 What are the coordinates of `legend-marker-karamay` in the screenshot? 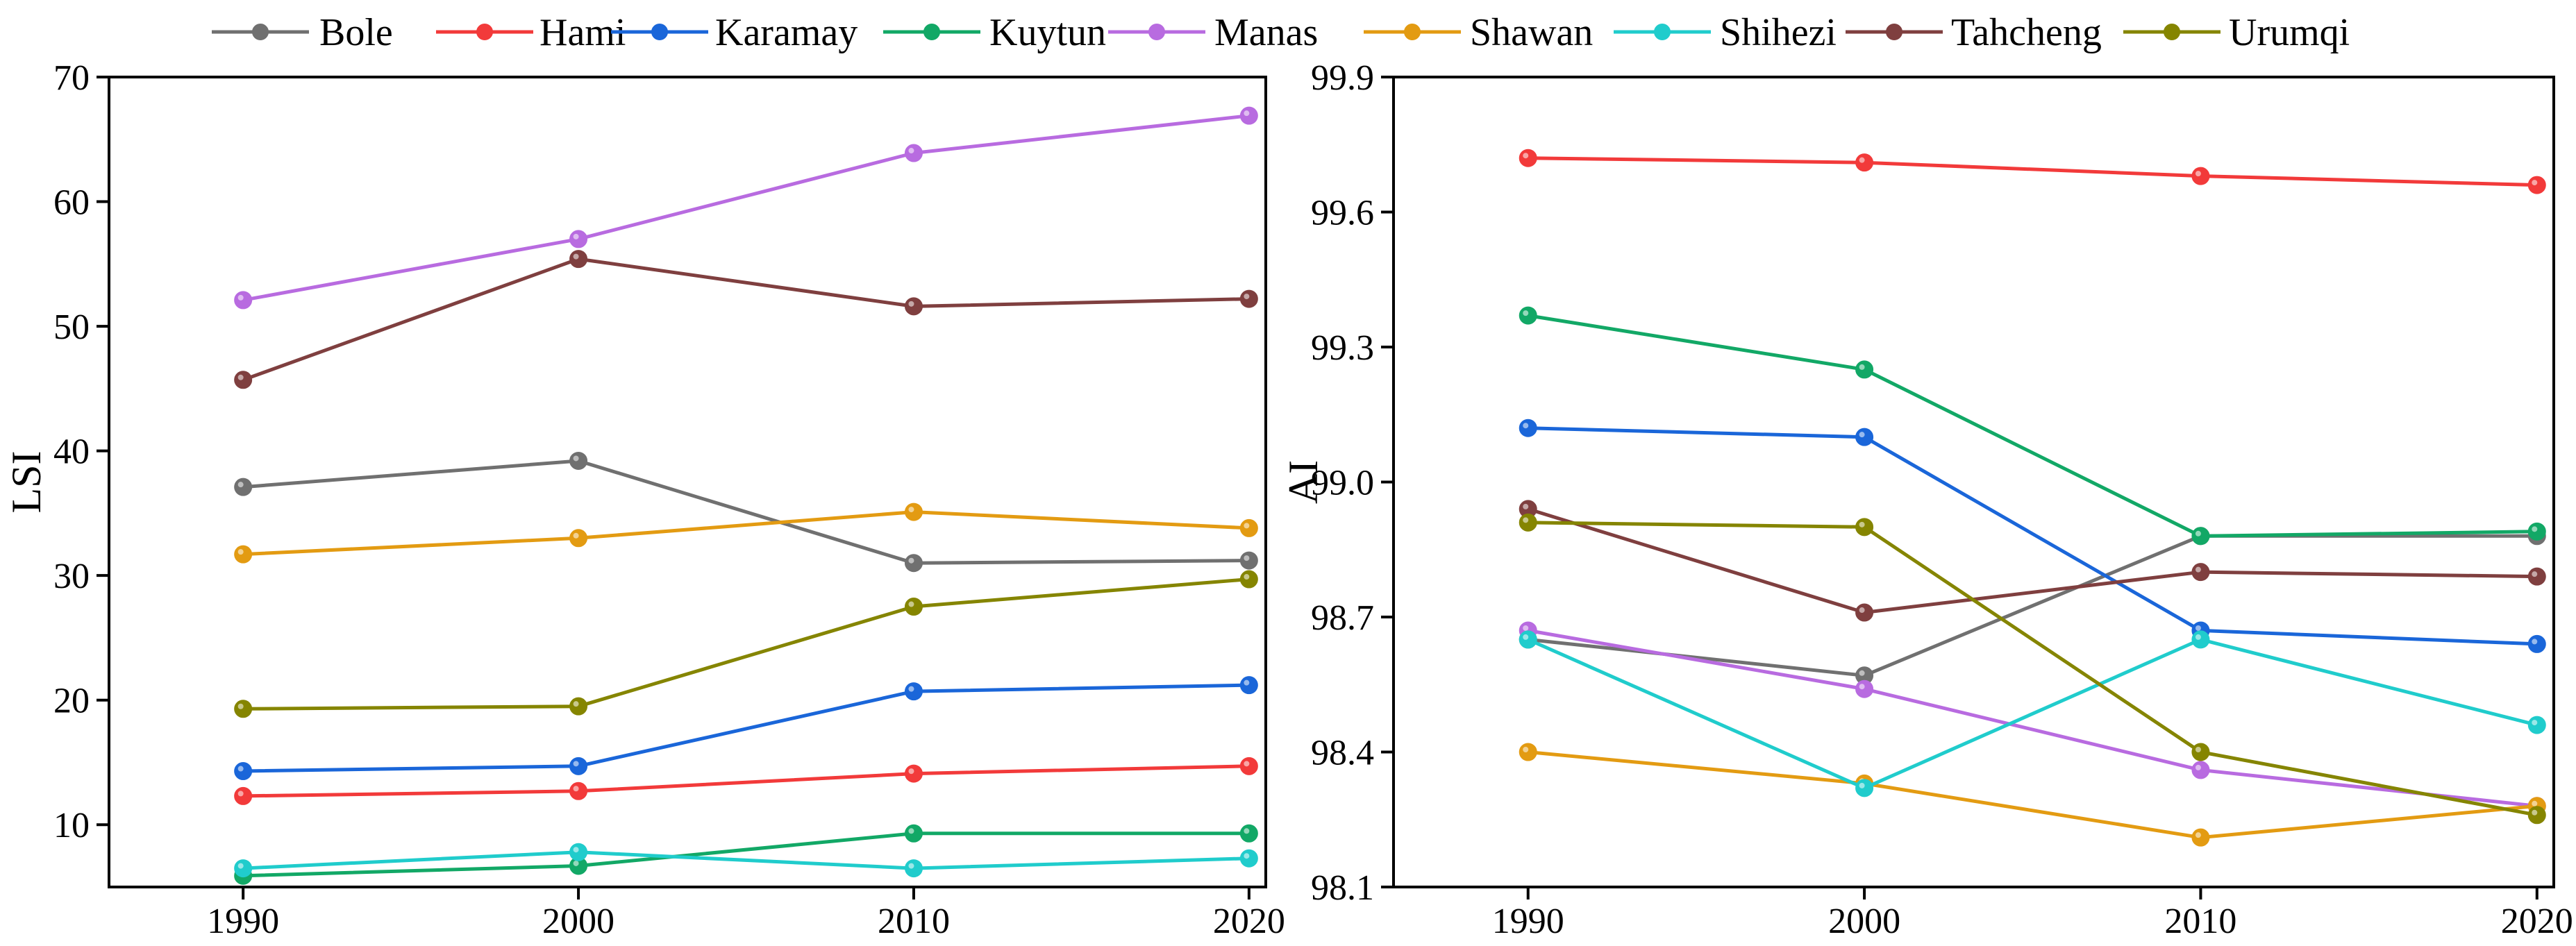 It's located at (659, 32).